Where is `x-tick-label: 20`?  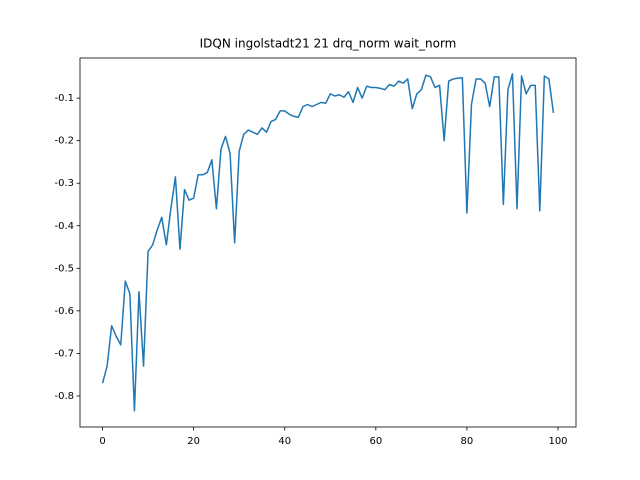
x-tick-label: 20 is located at coordinates (193, 441).